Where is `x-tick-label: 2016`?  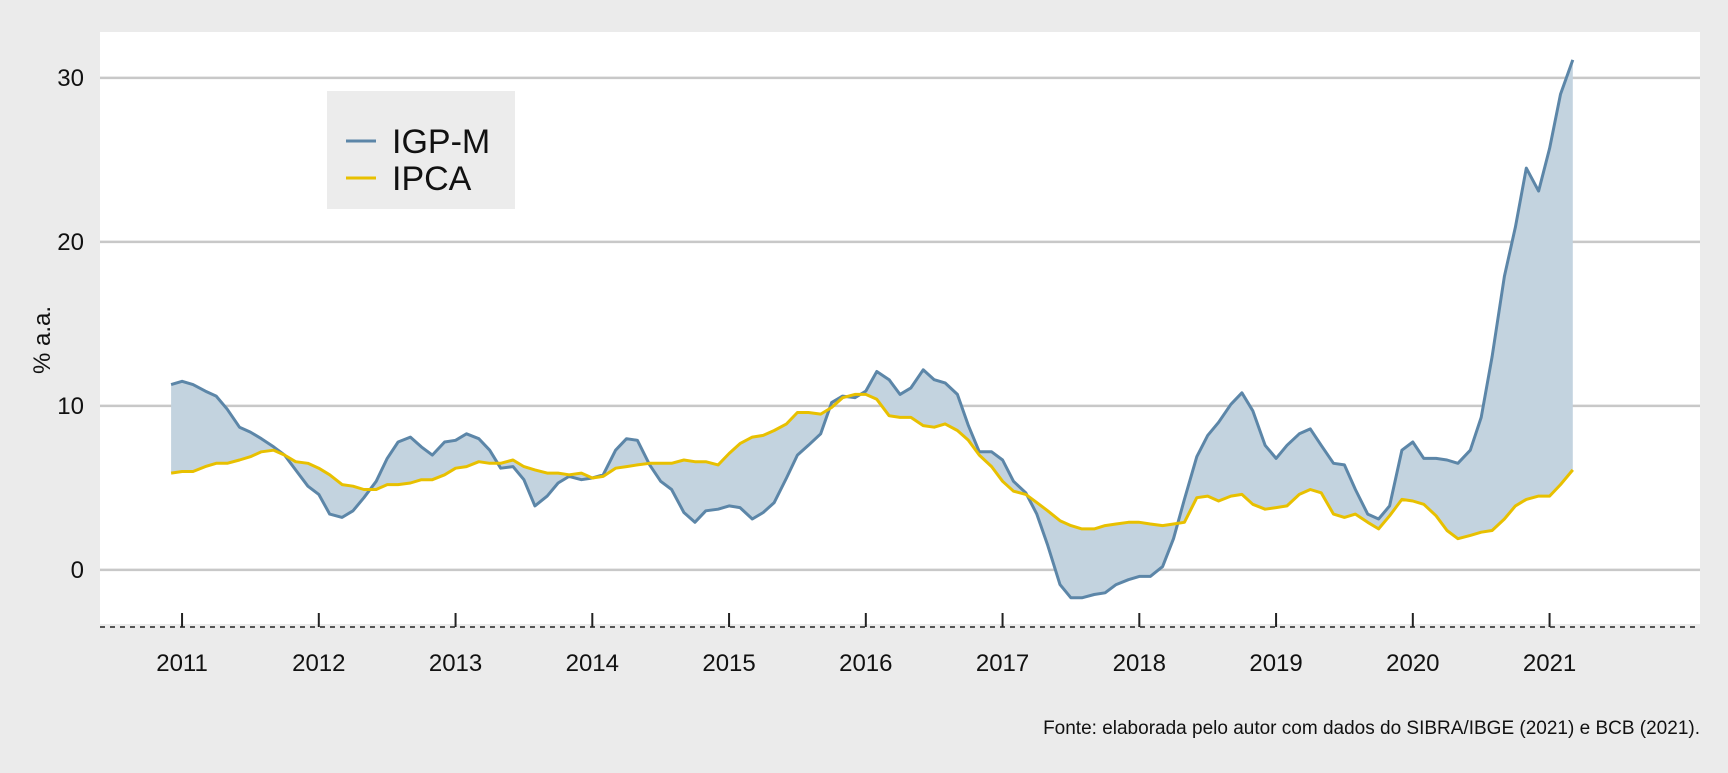 x-tick-label: 2016 is located at coordinates (865, 663).